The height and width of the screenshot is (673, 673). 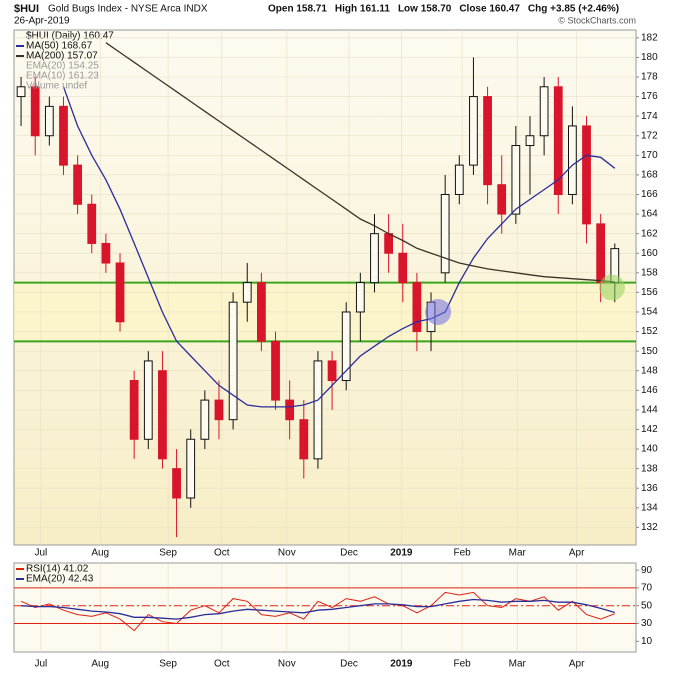 What do you see at coordinates (649, 253) in the screenshot?
I see `y-tick-label: 160` at bounding box center [649, 253].